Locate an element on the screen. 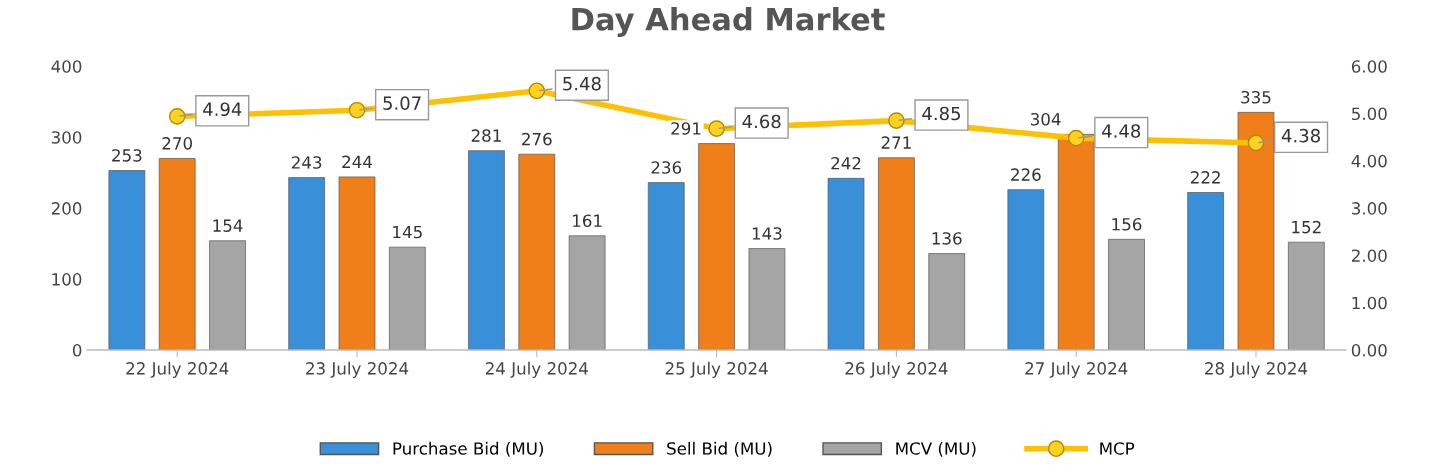 The width and height of the screenshot is (1455, 473). y2-tick-label: 6.00 is located at coordinates (1369, 66).